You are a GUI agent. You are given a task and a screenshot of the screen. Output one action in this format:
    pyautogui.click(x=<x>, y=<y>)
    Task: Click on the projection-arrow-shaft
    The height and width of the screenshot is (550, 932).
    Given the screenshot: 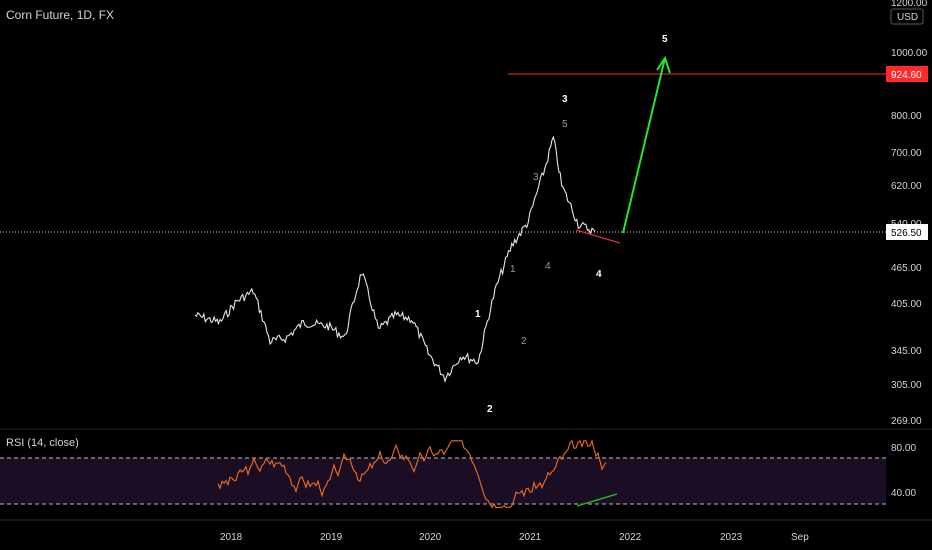 What is the action you would take?
    pyautogui.click(x=644, y=145)
    